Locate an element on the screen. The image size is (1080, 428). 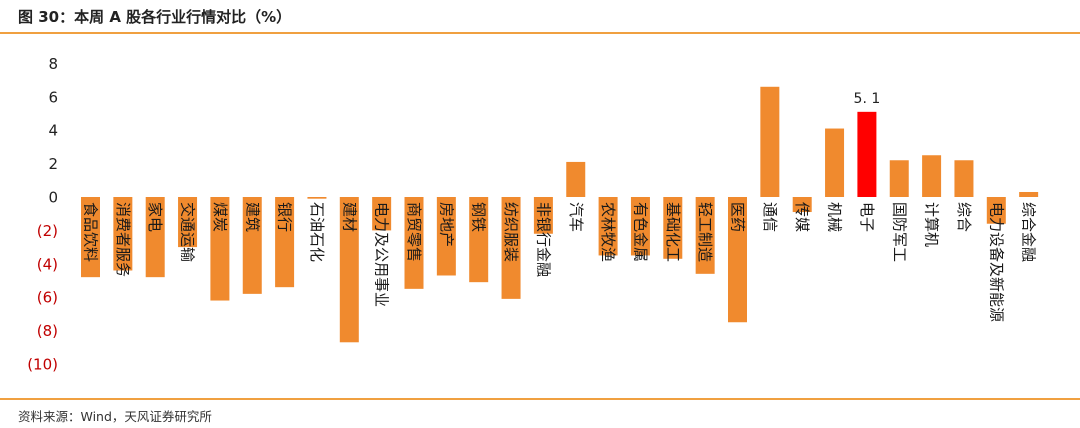
x-tick-label: 综合金融 is located at coordinates (1029, 232).